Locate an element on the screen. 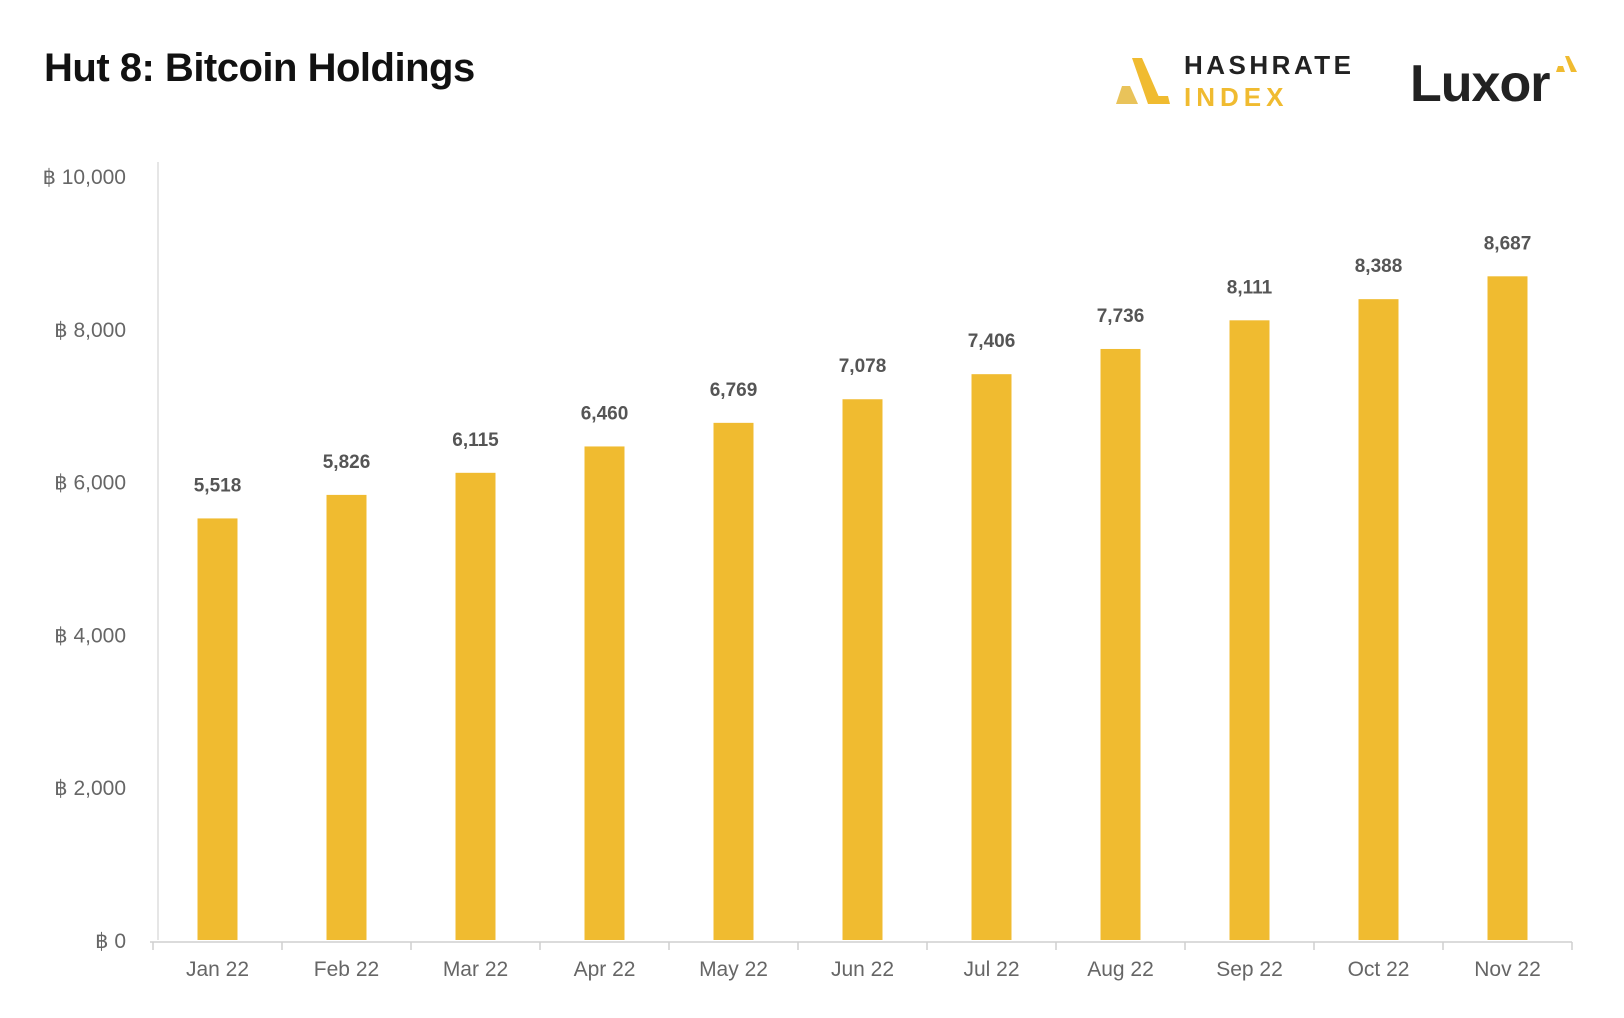 The width and height of the screenshot is (1624, 1018). hashrate-index-logo-icon is located at coordinates (1143, 81).